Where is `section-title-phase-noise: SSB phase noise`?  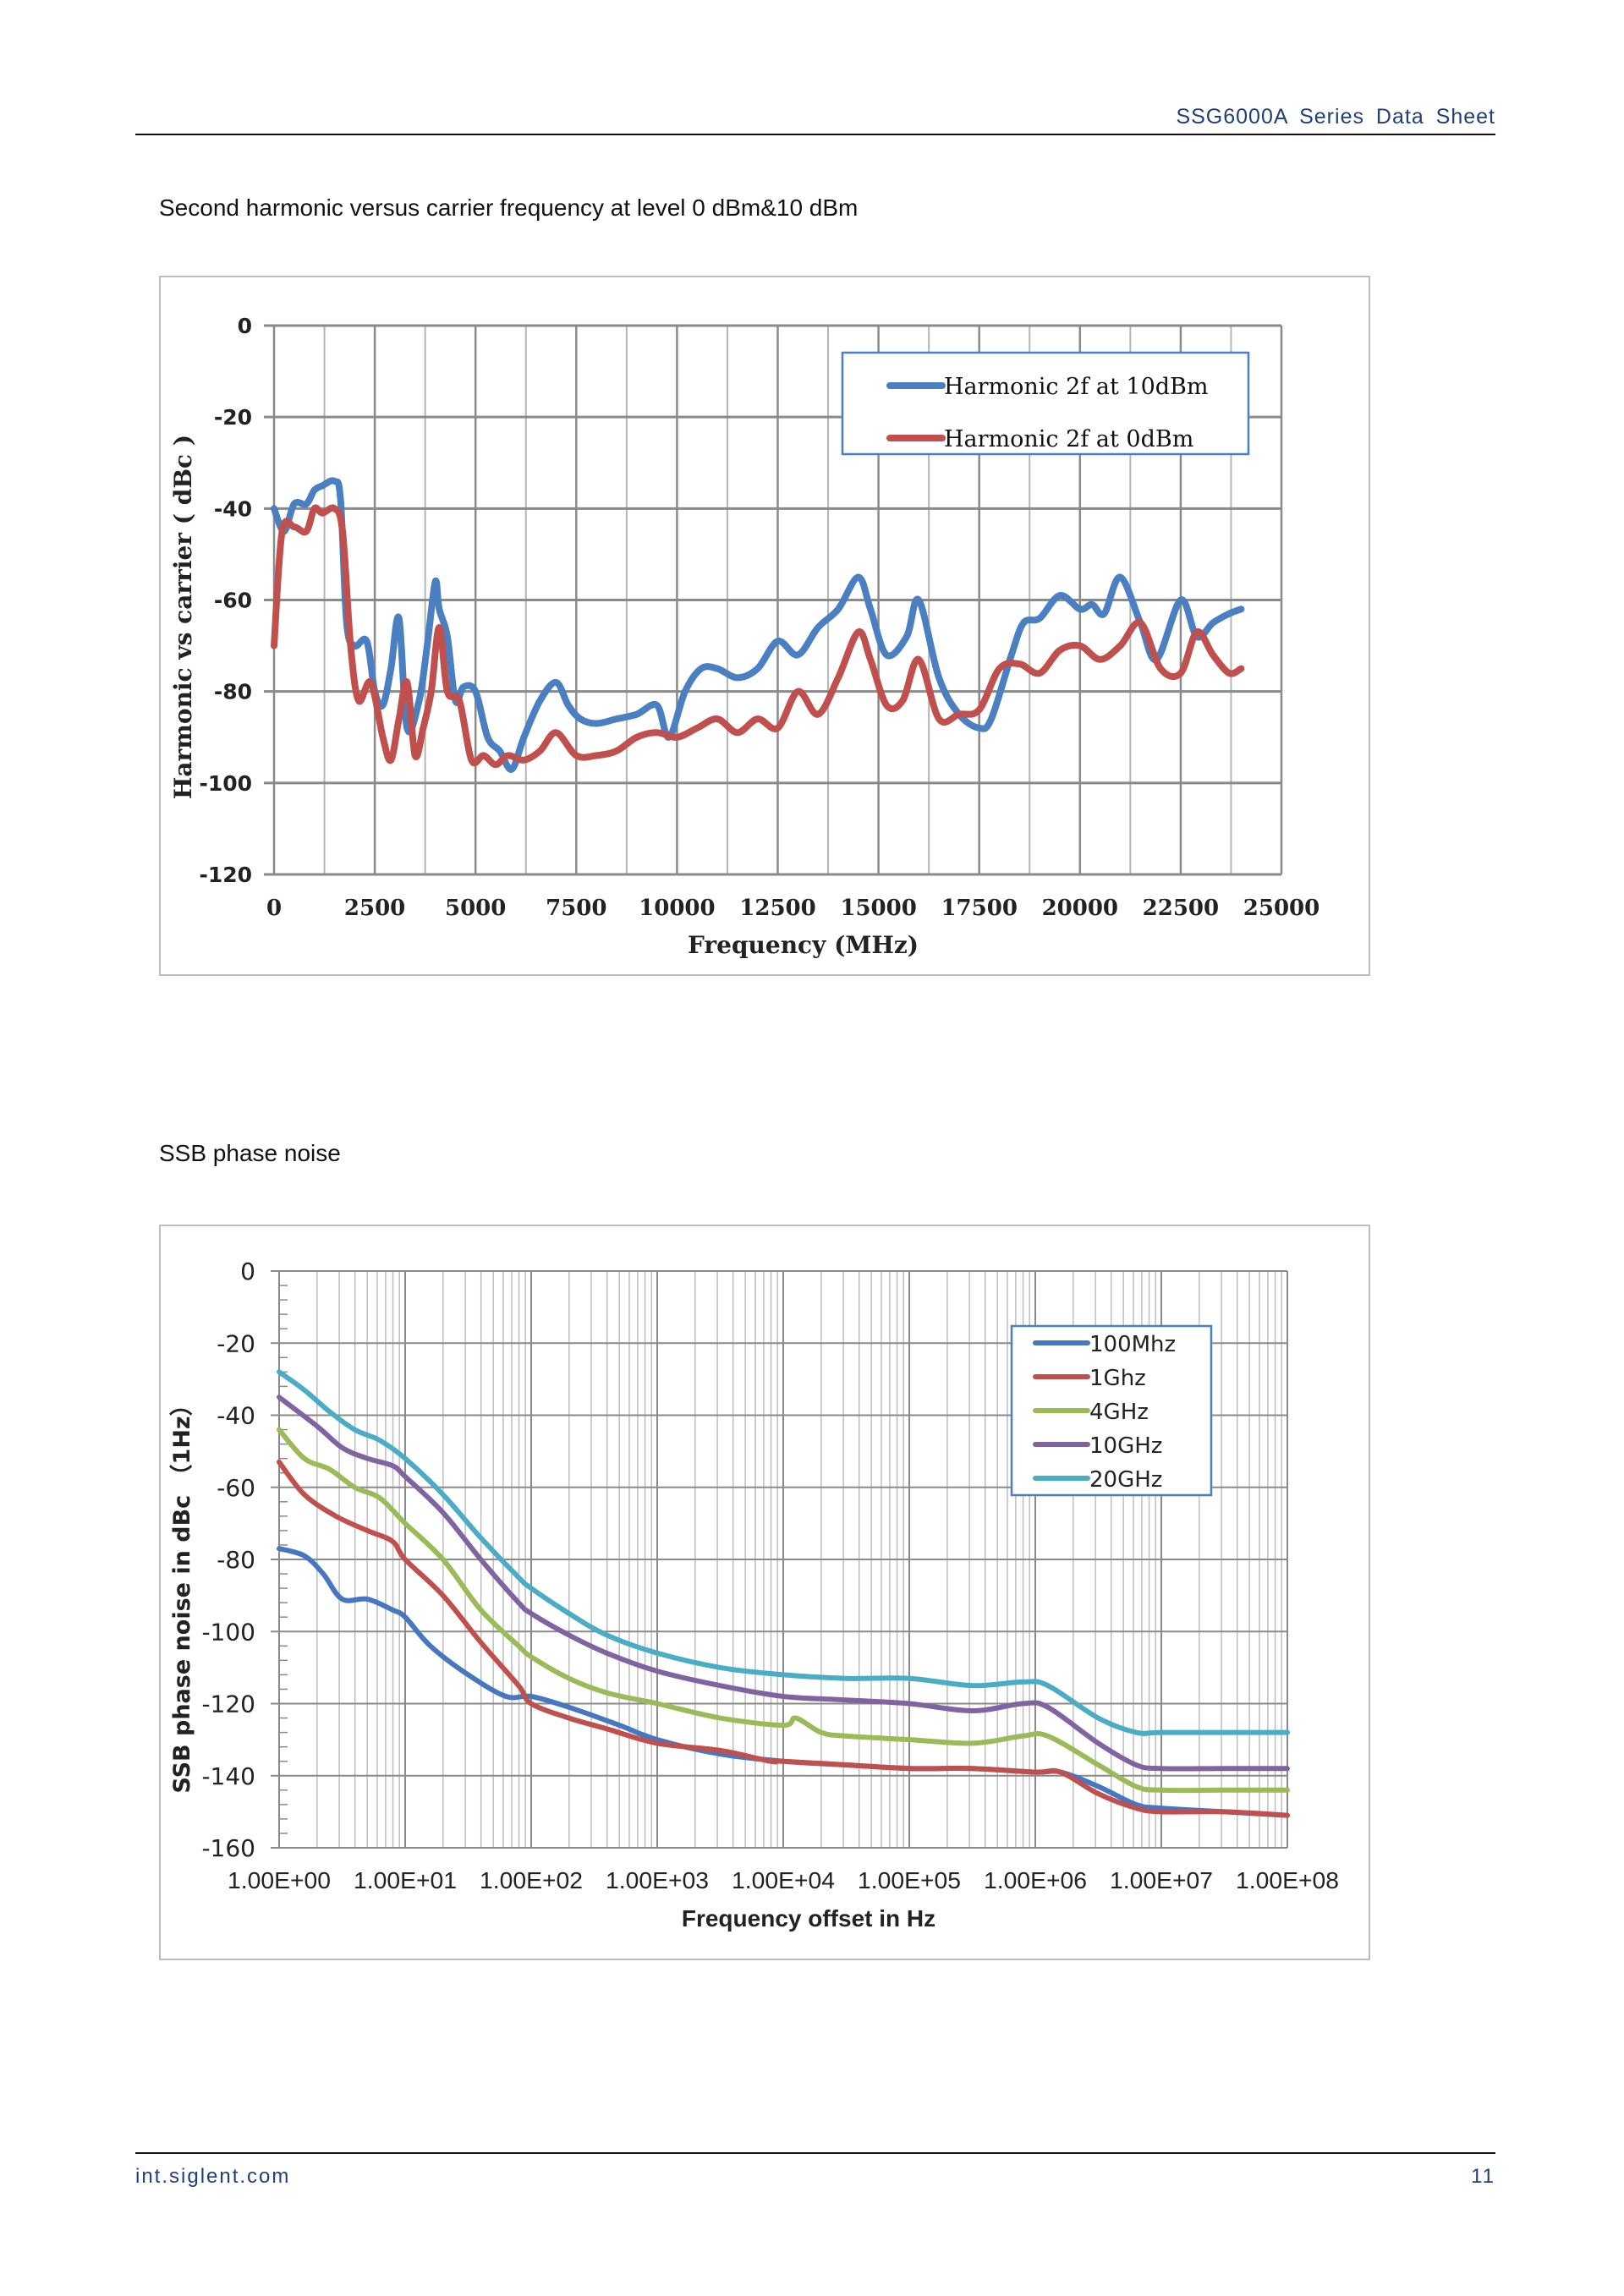 section-title-phase-noise: SSB phase noise is located at coordinates (250, 1153).